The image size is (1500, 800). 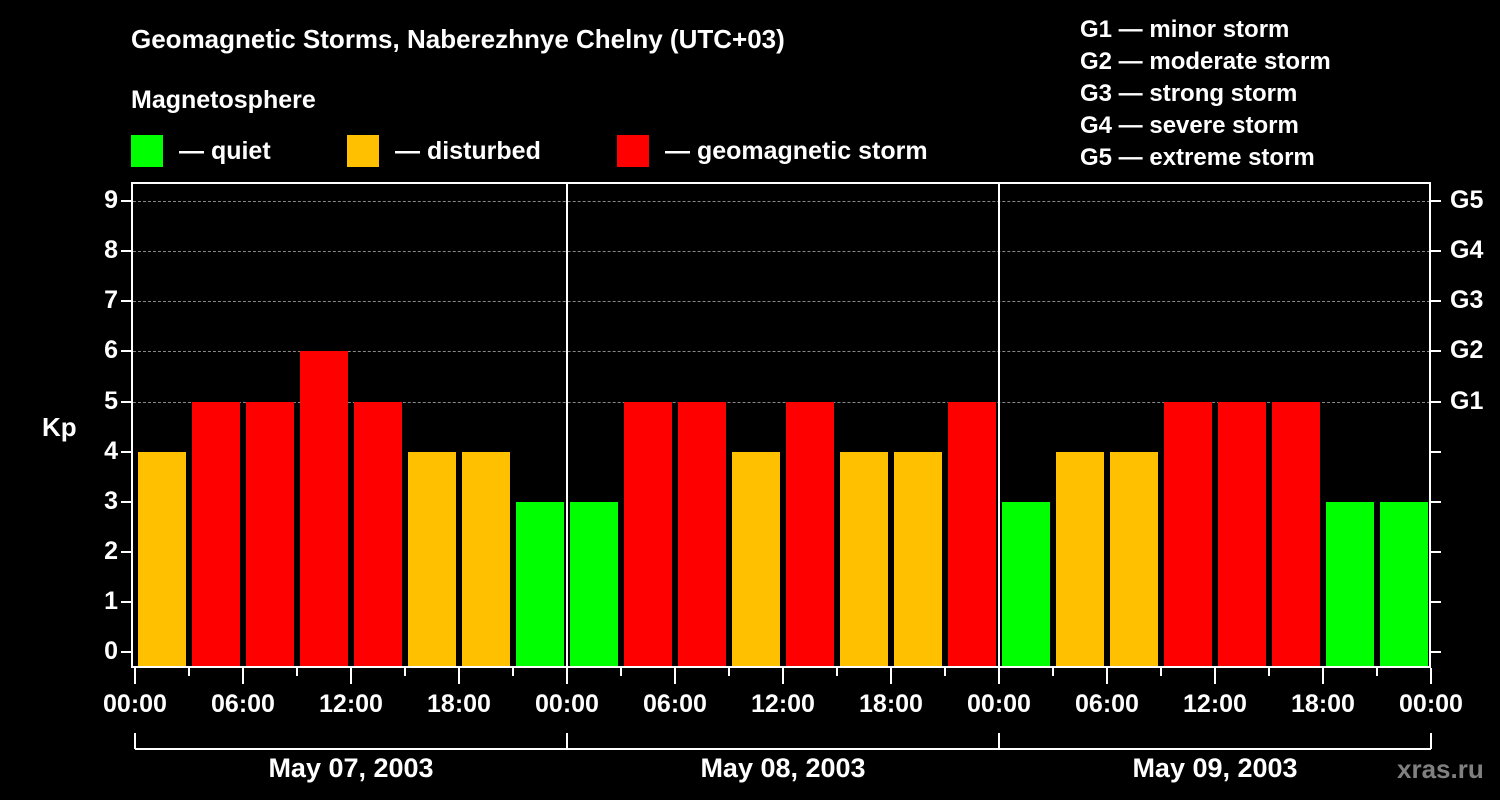 I want to click on y-tick-label: 4, so click(x=111, y=450).